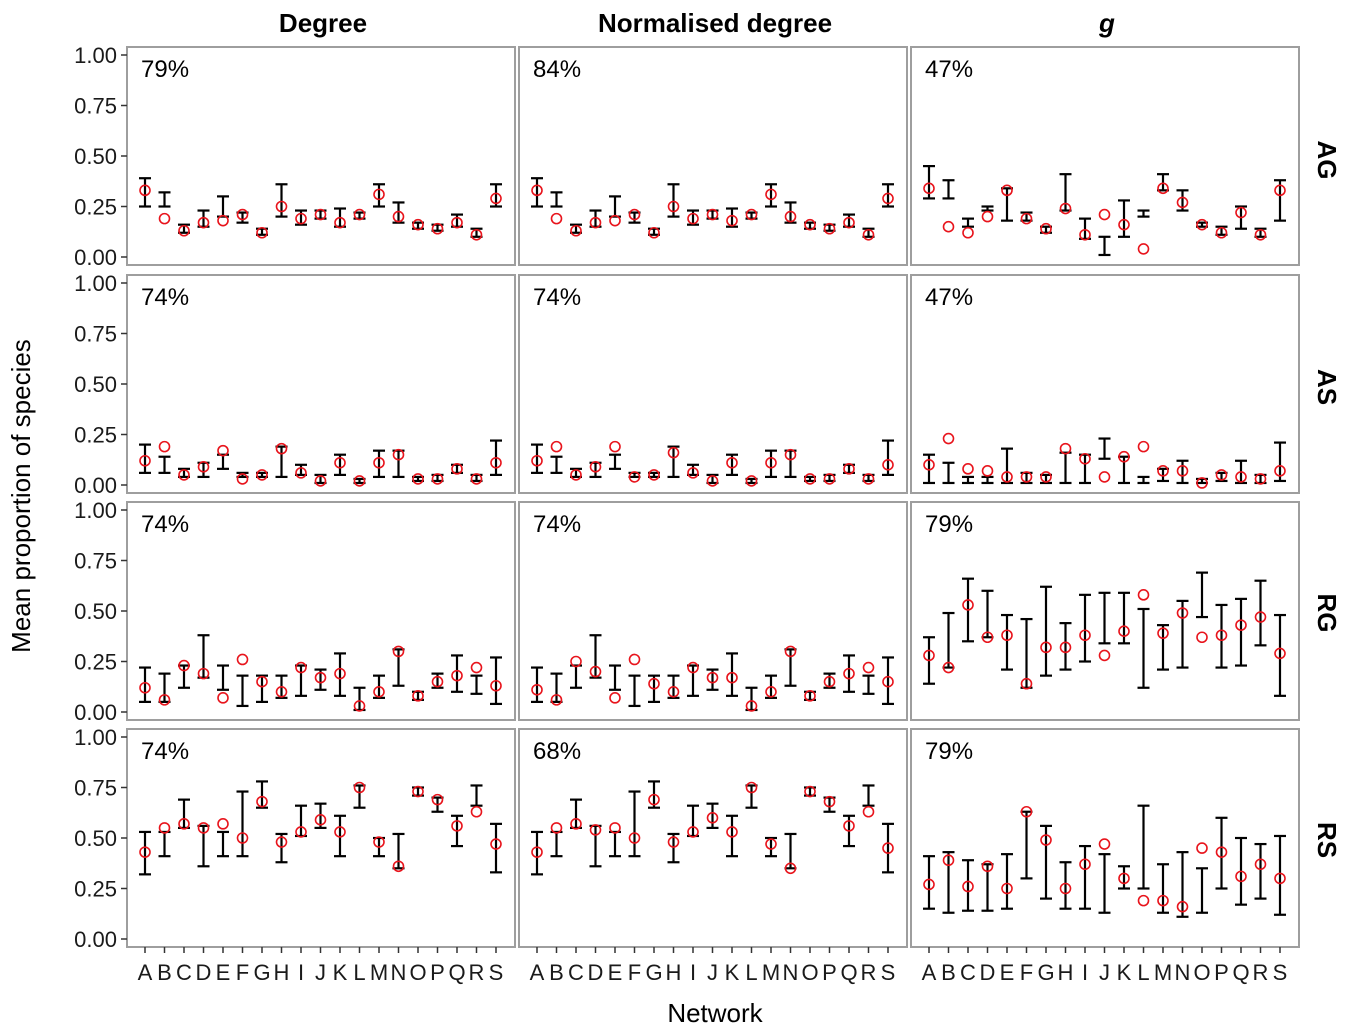 The image size is (1346, 1027). What do you see at coordinates (95, 384) in the screenshot?
I see `y-tick-label: 0.50` at bounding box center [95, 384].